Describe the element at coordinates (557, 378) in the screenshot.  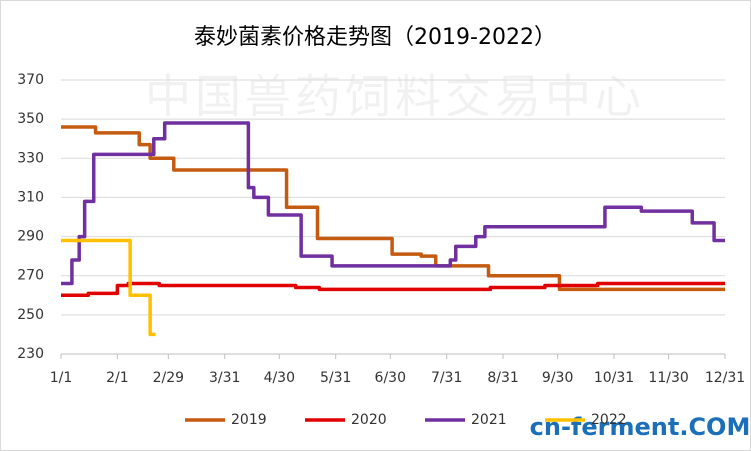
I see `x-tick-label: 9/30` at that location.